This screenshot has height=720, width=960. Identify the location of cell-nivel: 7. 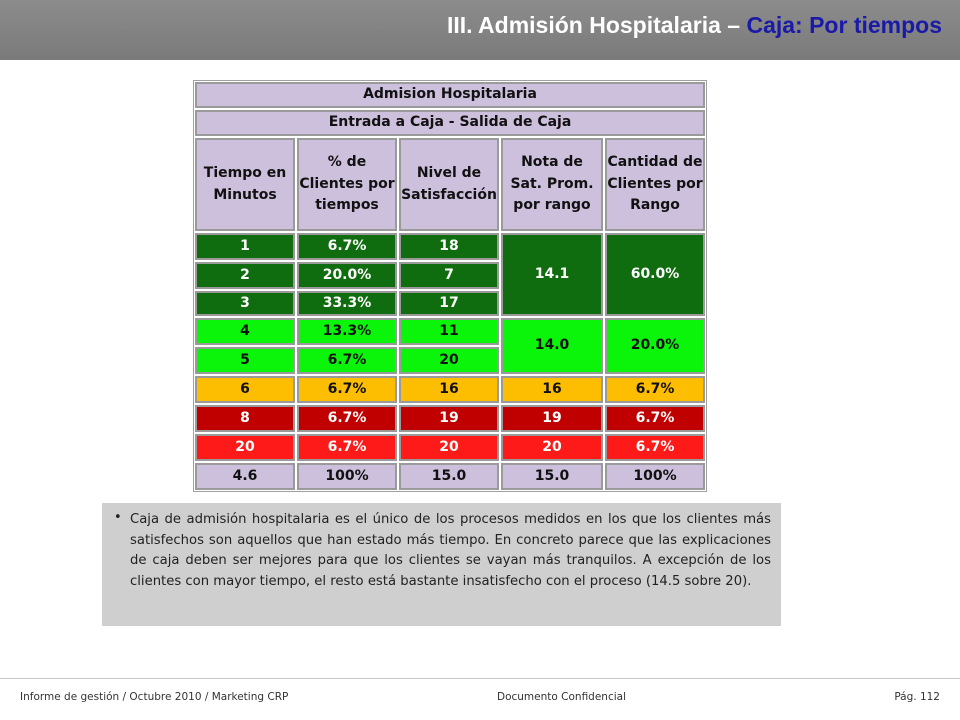
(449, 275).